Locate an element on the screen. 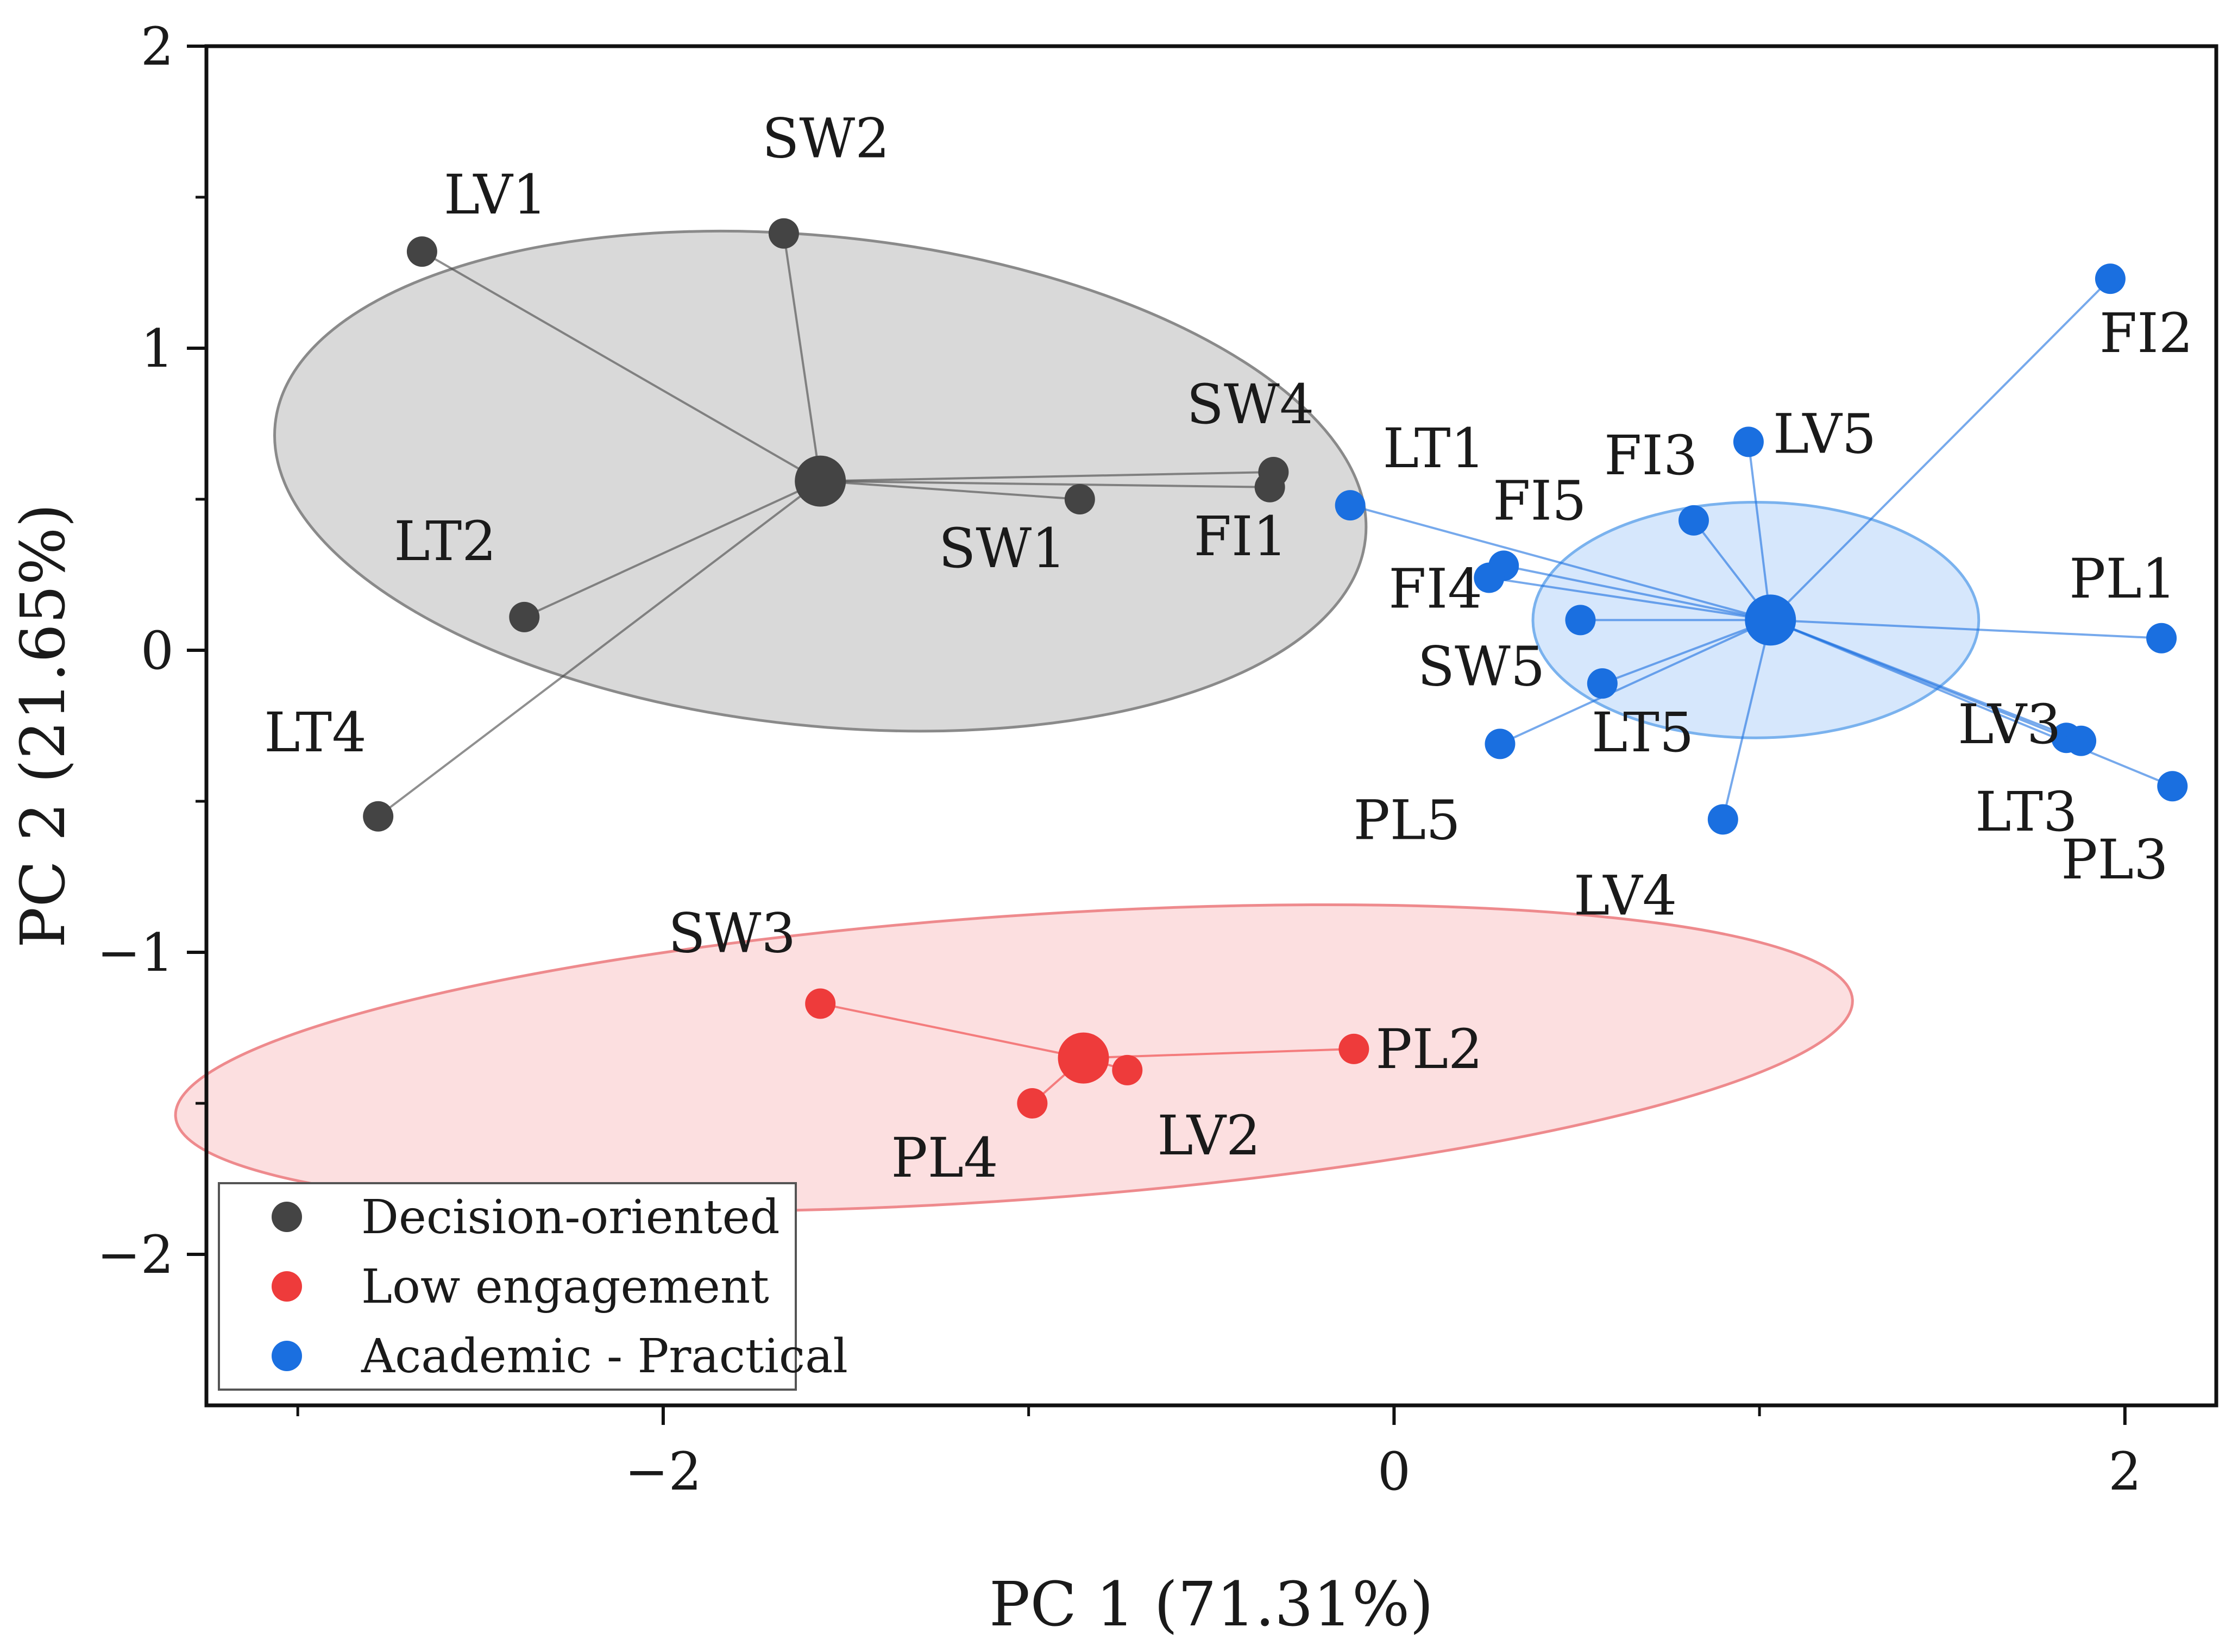 Image resolution: width=2238 pixels, height=1652 pixels. y-tick-label: 0 is located at coordinates (157, 651).